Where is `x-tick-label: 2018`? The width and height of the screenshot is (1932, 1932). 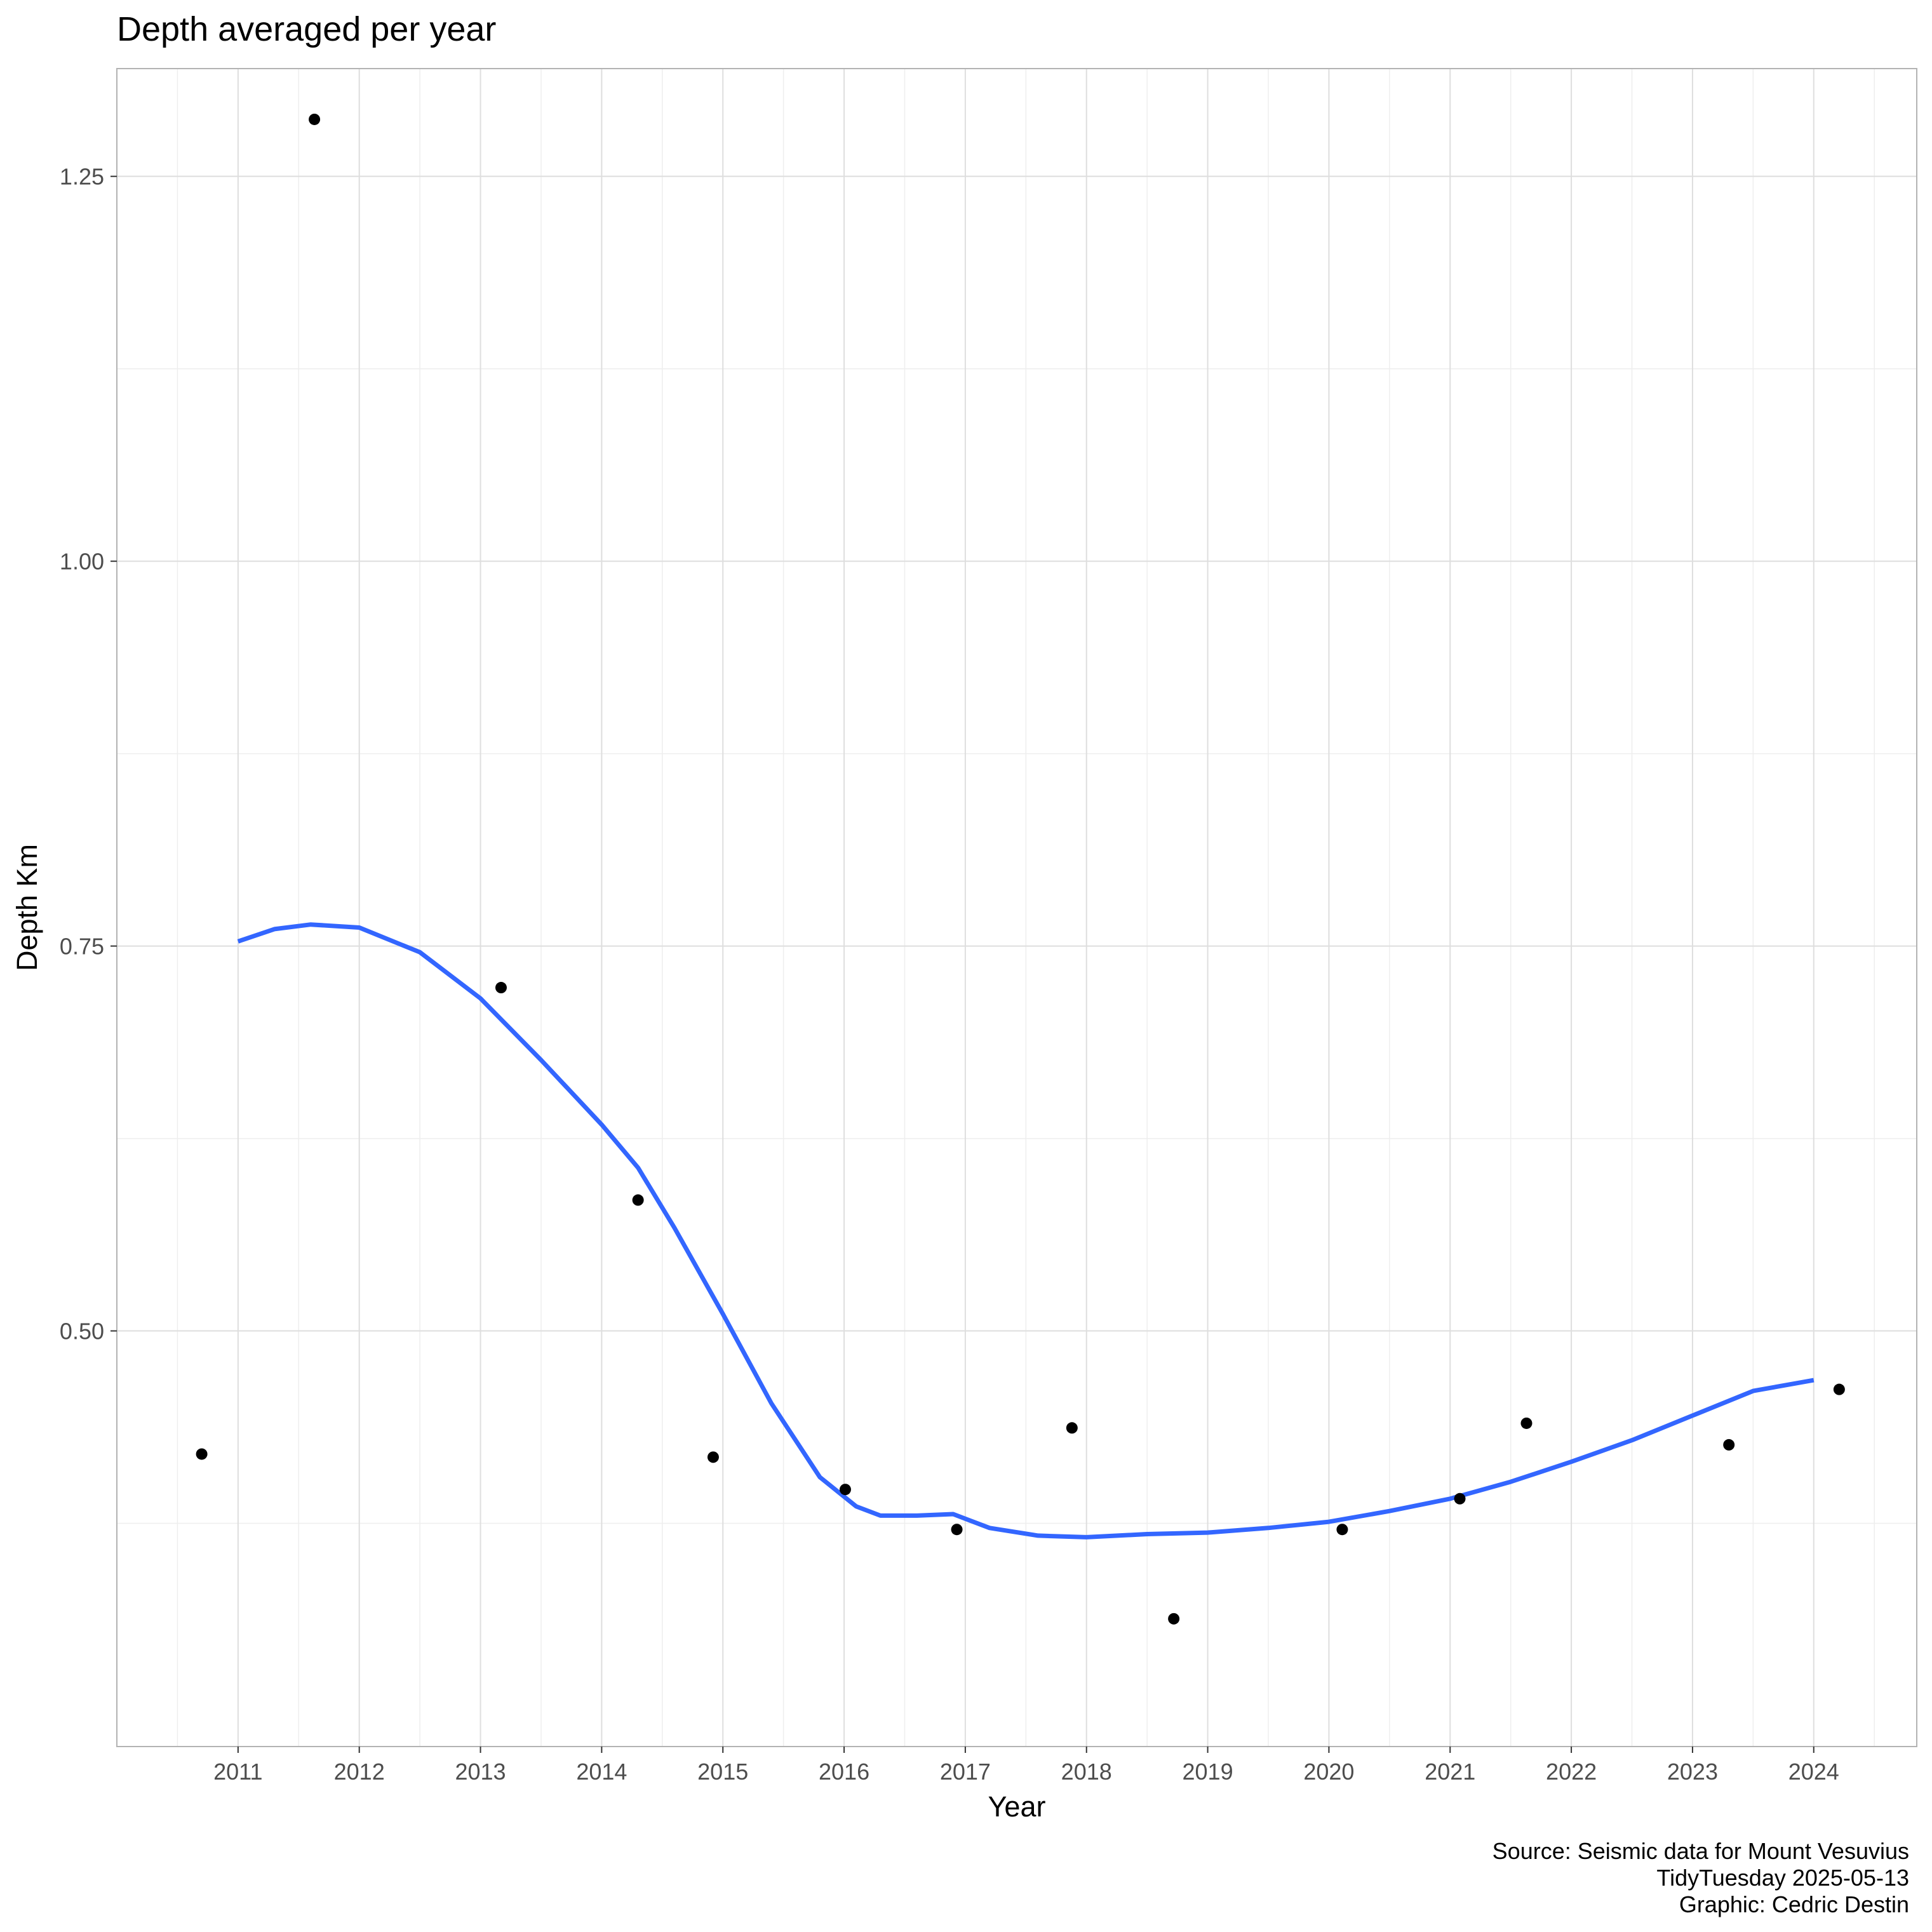
x-tick-label: 2018 is located at coordinates (1086, 1772).